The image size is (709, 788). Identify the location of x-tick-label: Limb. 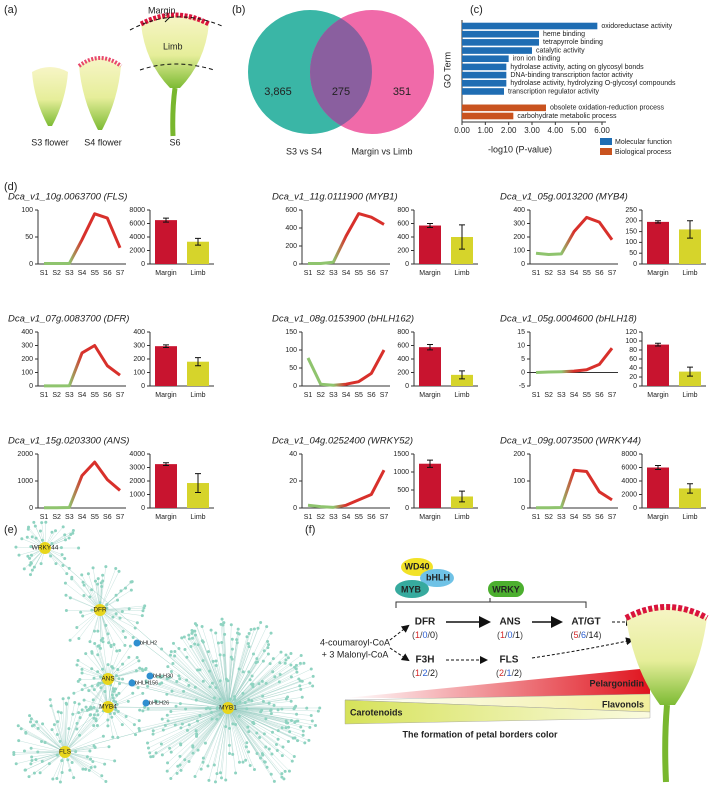
(197, 395).